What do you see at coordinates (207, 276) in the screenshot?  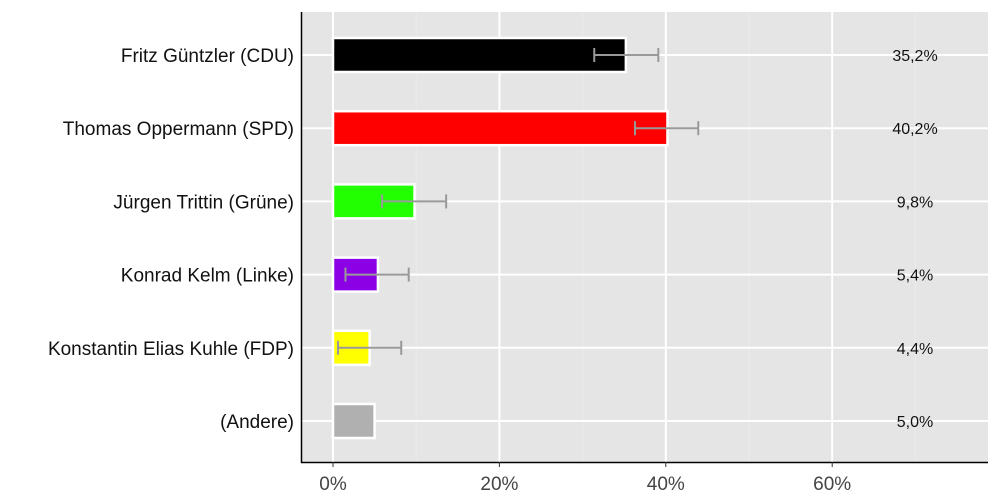 I see `category-label: Konrad Kelm (Linke)` at bounding box center [207, 276].